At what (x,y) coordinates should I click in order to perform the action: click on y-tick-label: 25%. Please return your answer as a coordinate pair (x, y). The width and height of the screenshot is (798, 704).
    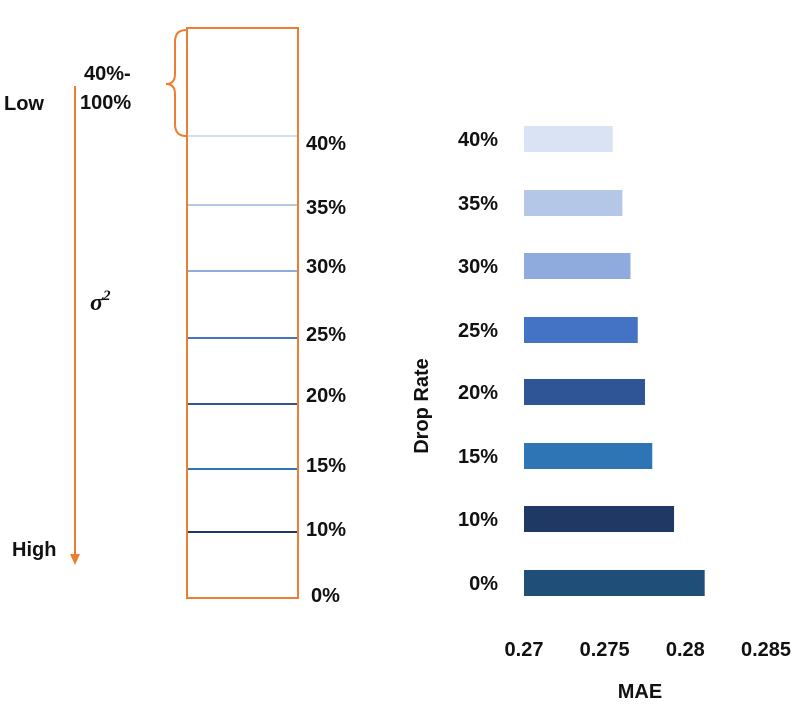
    Looking at the image, I should click on (478, 331).